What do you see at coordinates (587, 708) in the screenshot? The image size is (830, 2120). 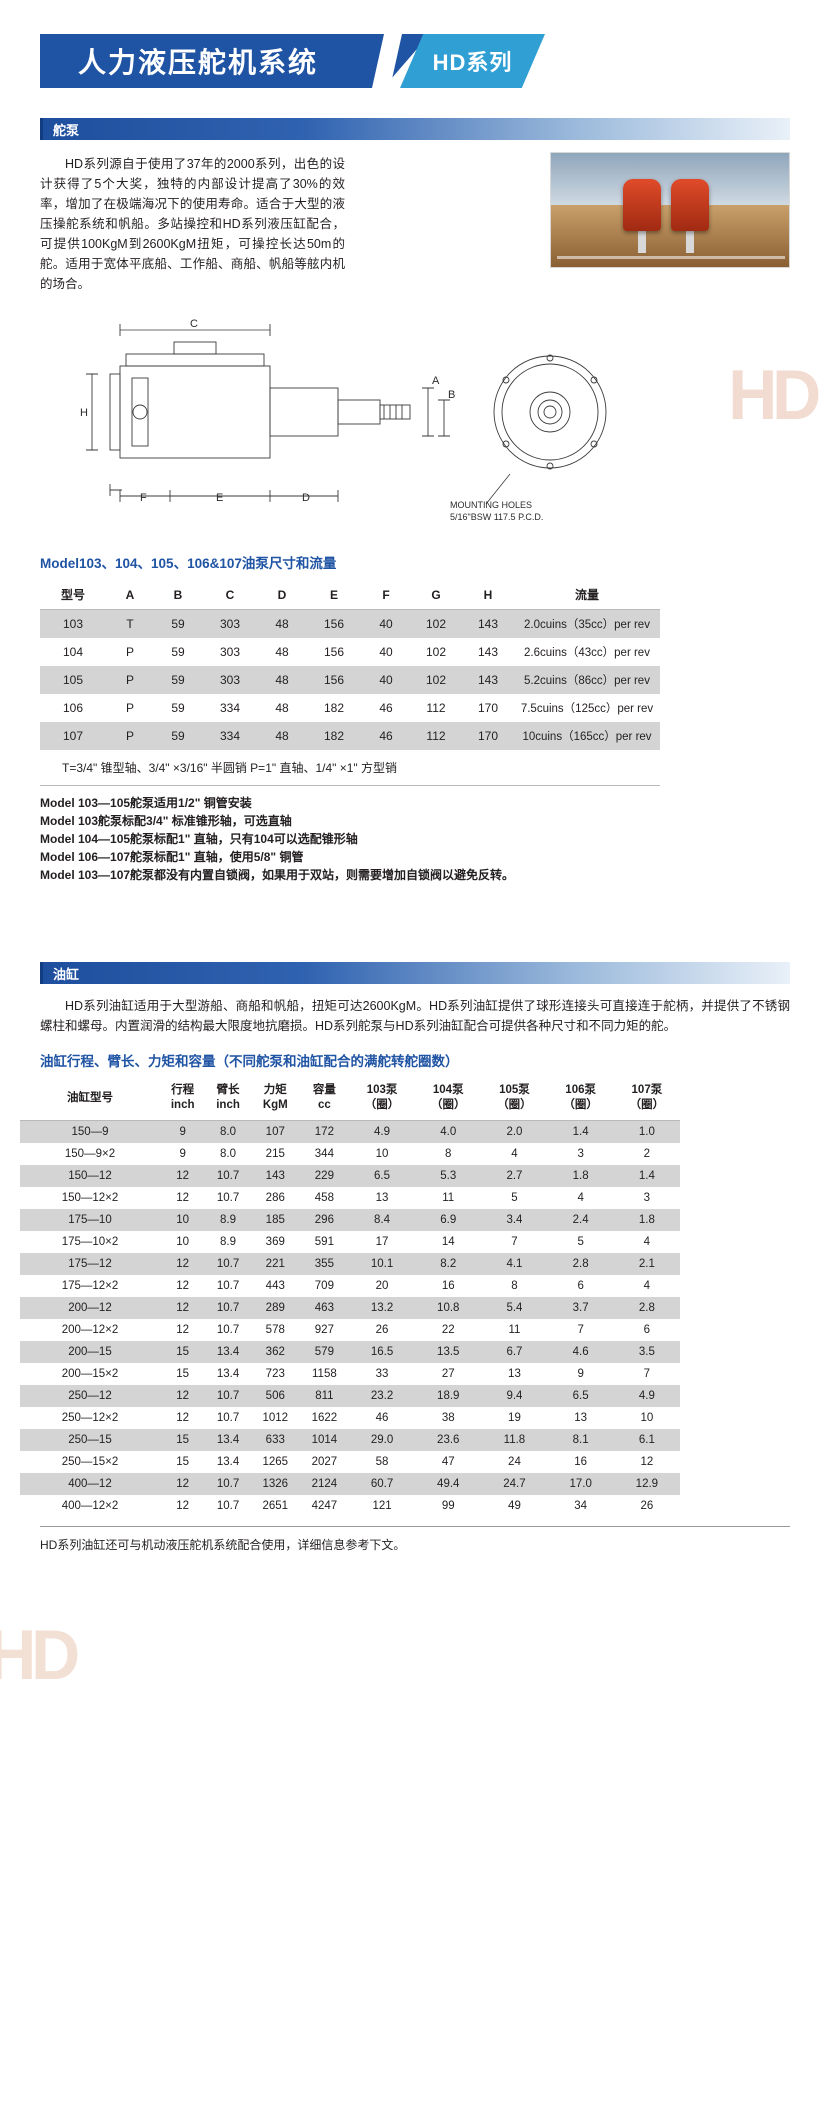 I see `cell-flow: 7.5cuins（125cc）per rev` at bounding box center [587, 708].